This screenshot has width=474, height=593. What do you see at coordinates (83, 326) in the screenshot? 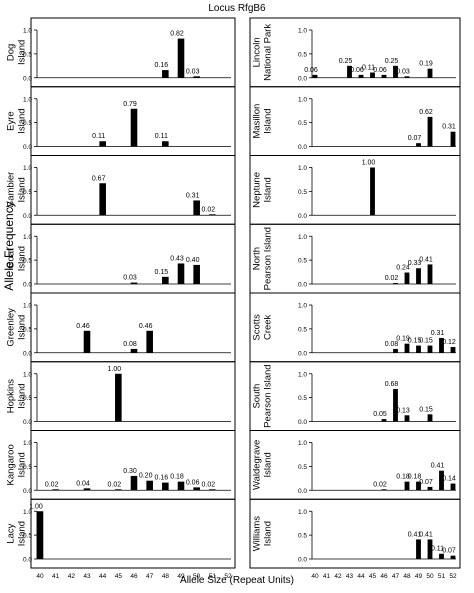
I see `bar-label: 0.46` at bounding box center [83, 326].